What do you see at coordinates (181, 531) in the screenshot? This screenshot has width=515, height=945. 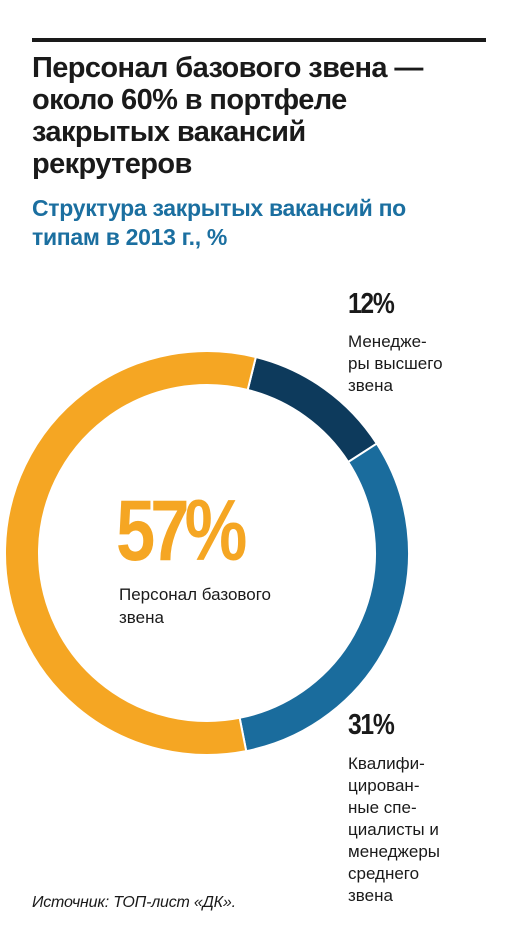 I see `slice-value-label-base-staff: 57%` at bounding box center [181, 531].